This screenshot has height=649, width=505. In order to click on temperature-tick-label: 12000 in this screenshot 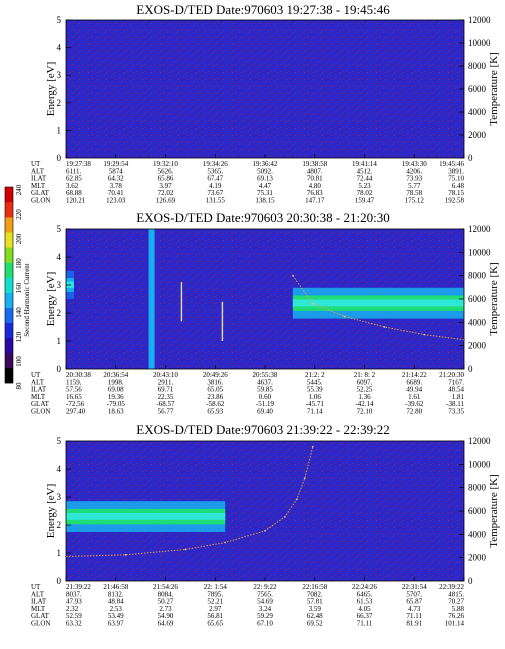, I will do `click(479, 229)`.